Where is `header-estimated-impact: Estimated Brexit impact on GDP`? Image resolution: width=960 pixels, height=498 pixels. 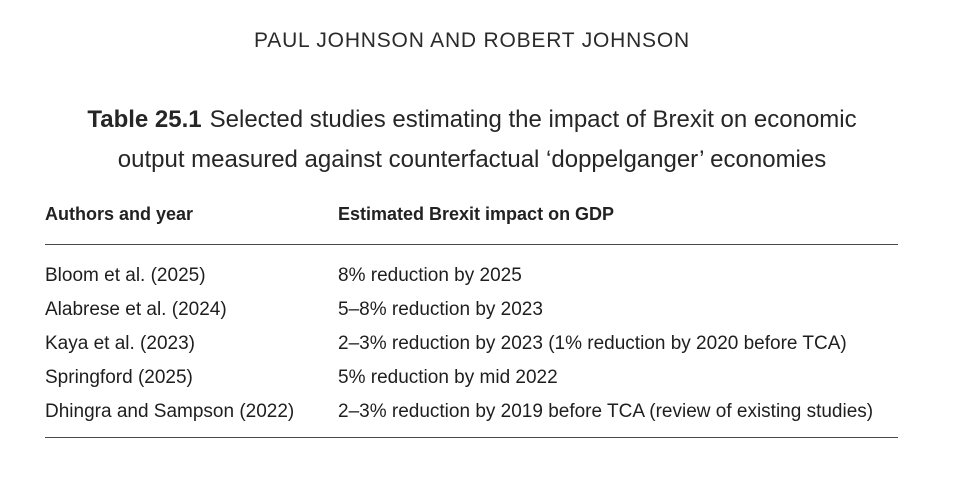 header-estimated-impact: Estimated Brexit impact on GDP is located at coordinates (476, 214).